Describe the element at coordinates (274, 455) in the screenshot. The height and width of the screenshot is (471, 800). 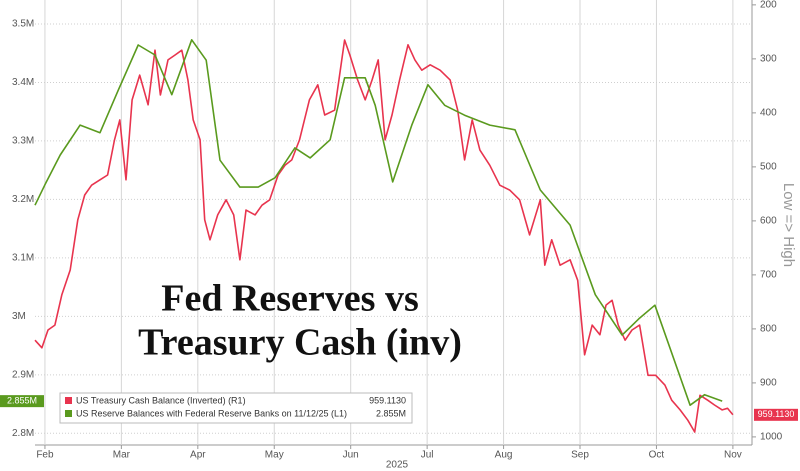
I see `x-tick-label: May` at that location.